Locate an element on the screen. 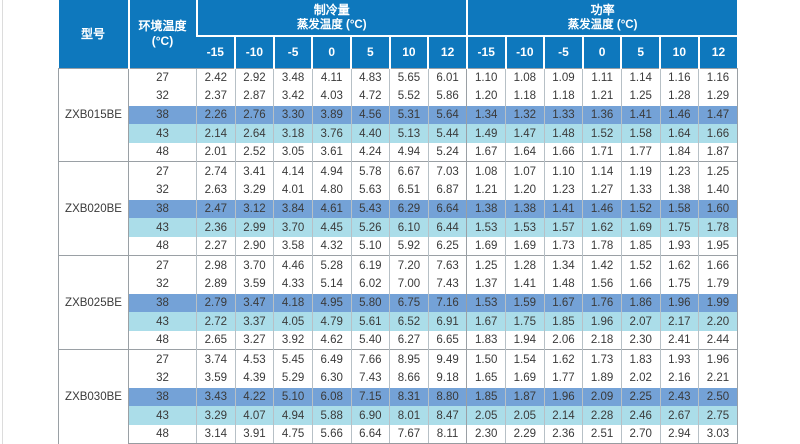 Image resolution: width=800 pixels, height=444 pixels. group-header-cooling-capacity: 制冷量 蒸发温度 (°C) is located at coordinates (331, 18).